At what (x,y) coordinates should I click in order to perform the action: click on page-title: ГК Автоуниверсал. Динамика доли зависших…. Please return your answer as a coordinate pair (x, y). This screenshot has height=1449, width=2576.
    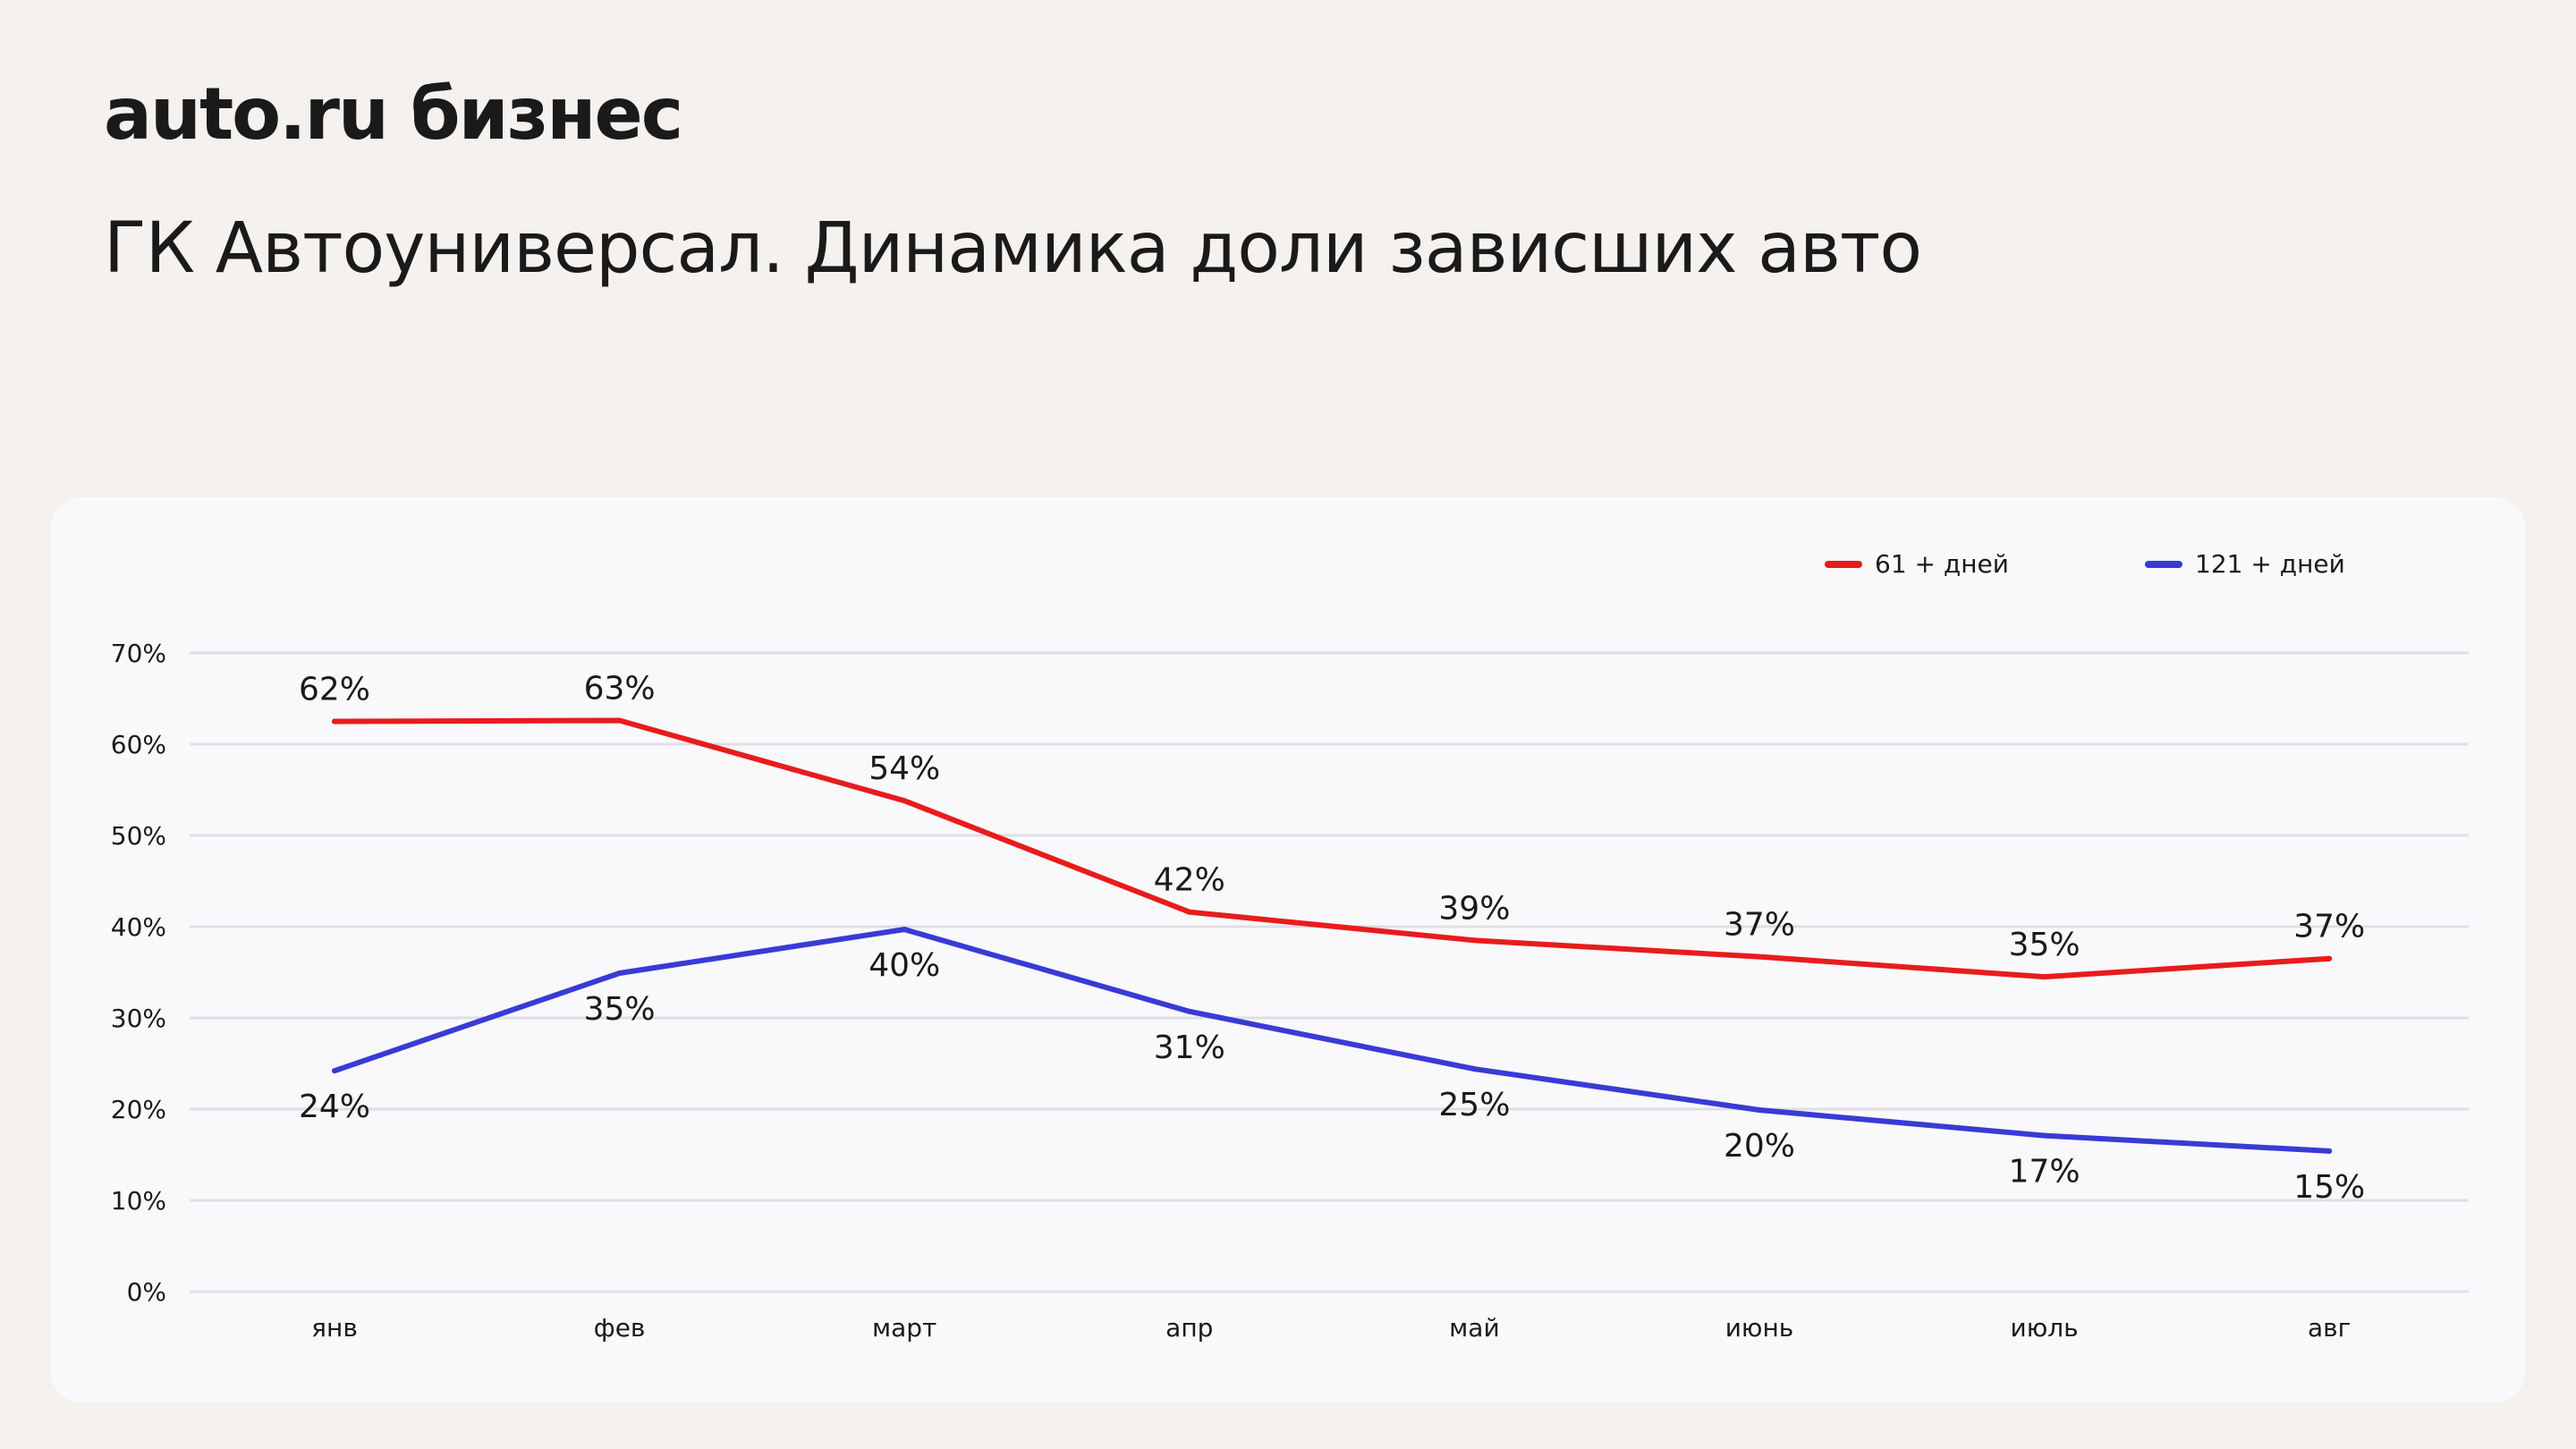
    Looking at the image, I should click on (1013, 248).